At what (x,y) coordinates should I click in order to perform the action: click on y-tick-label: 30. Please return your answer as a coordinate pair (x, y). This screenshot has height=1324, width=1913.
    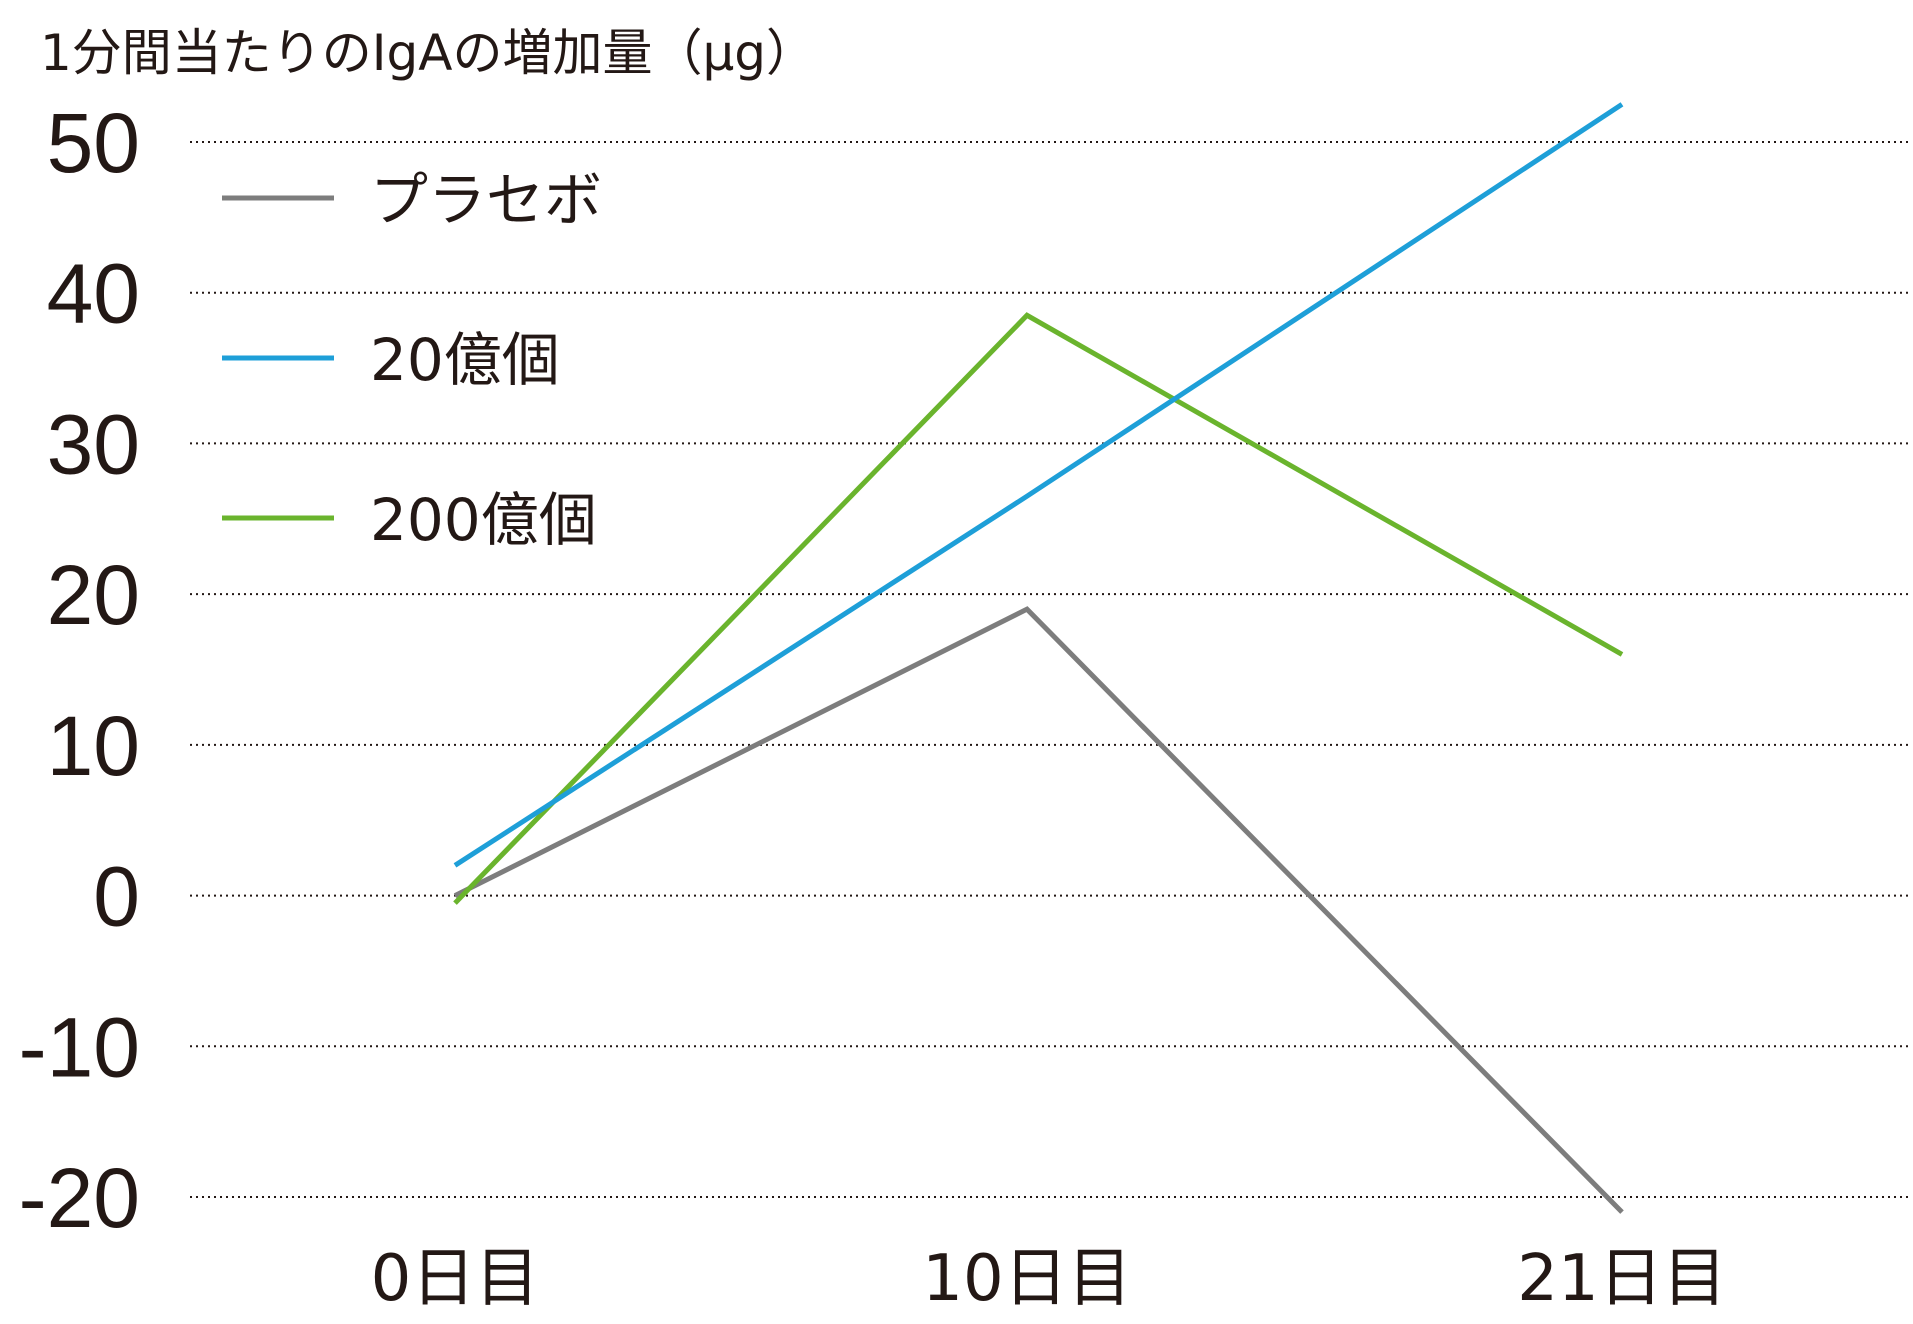
    Looking at the image, I should click on (93, 444).